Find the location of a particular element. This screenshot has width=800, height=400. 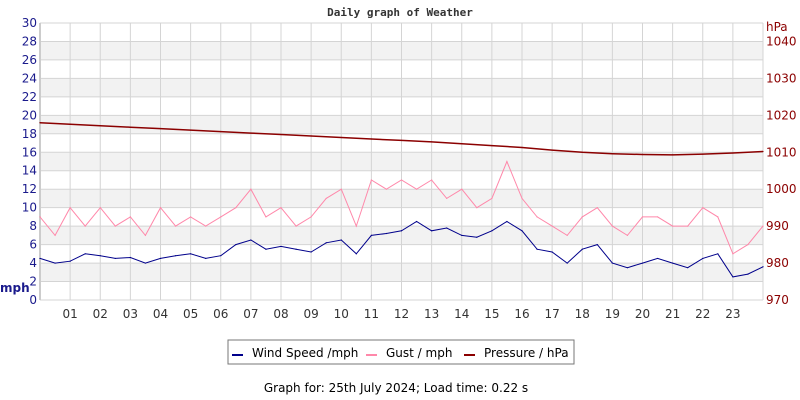

left-tick-label: 4 is located at coordinates (33, 263).